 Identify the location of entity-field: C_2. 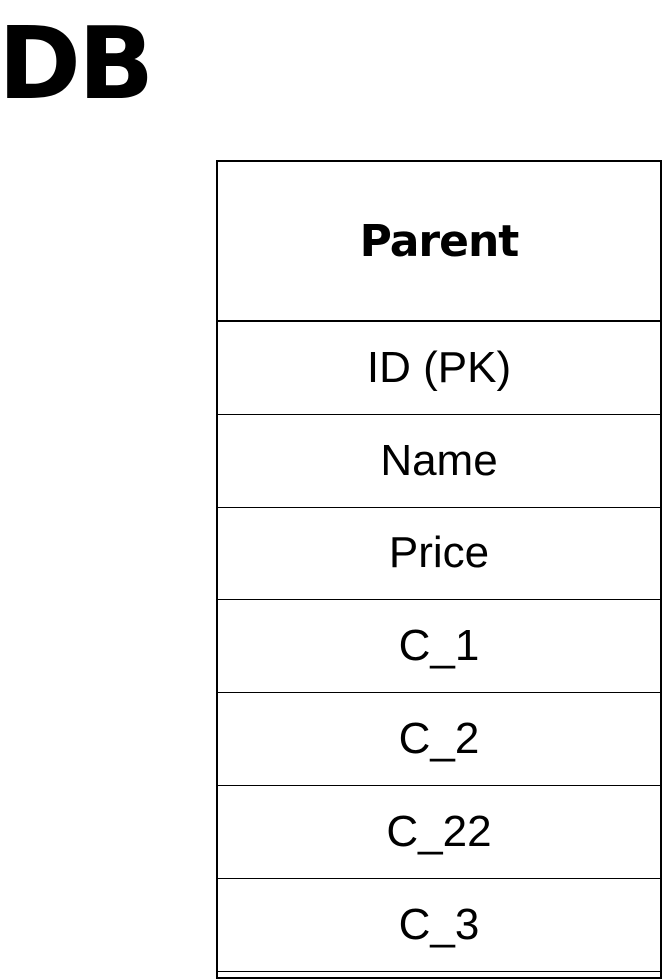
(439, 739).